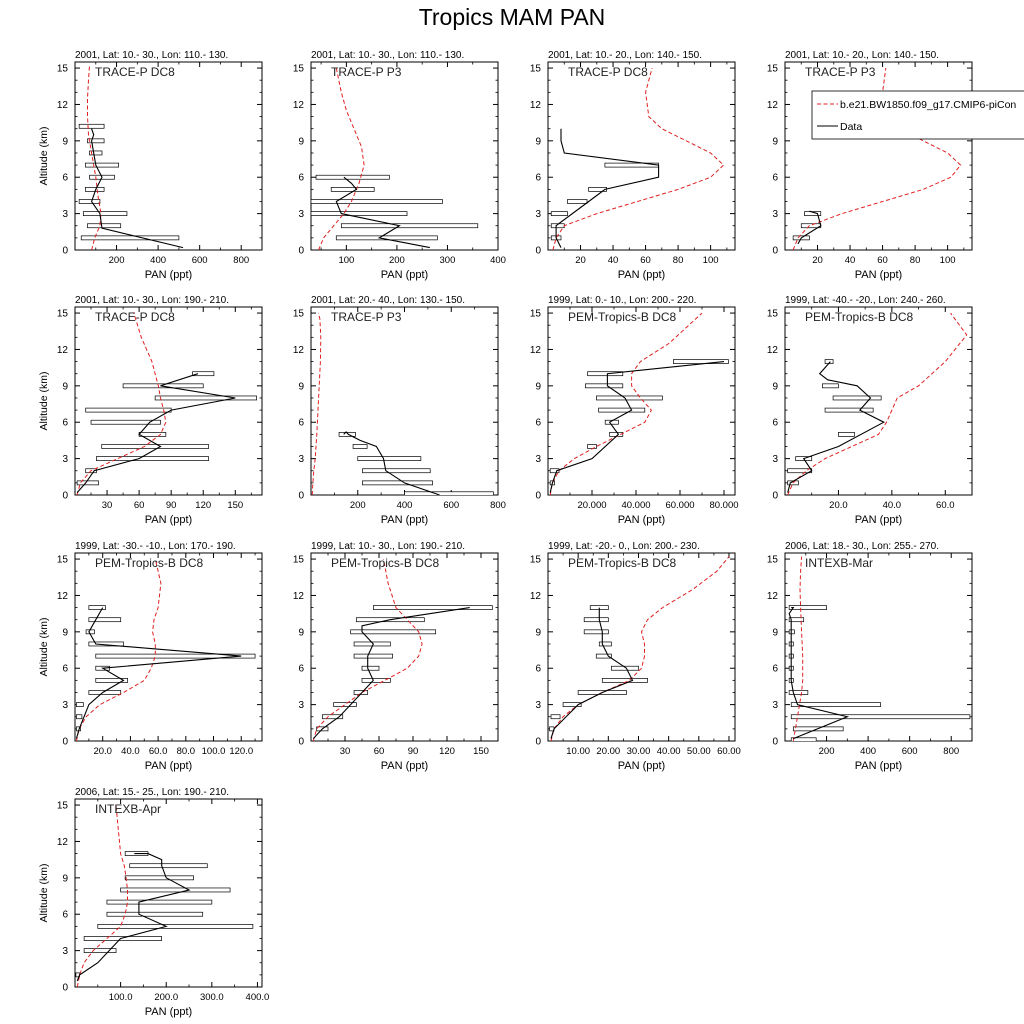  What do you see at coordinates (711, 260) in the screenshot?
I see `x-tick-label: 100` at bounding box center [711, 260].